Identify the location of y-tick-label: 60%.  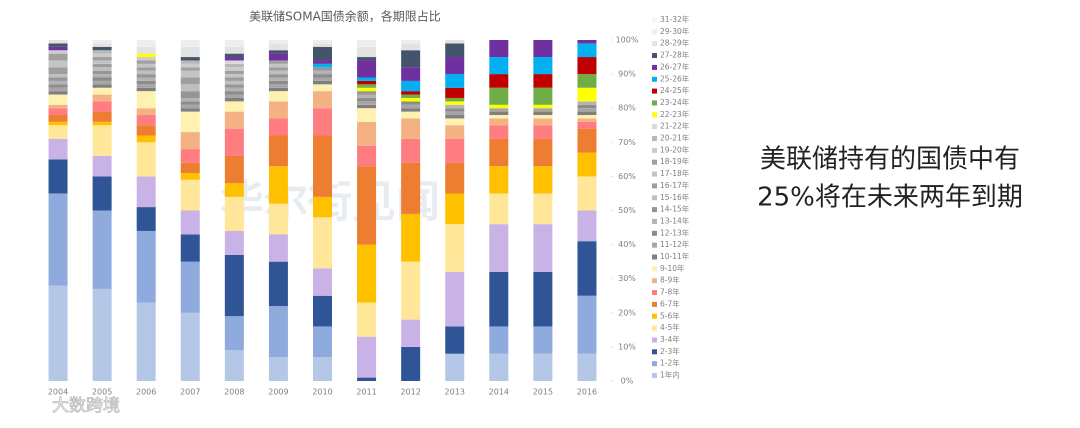
(627, 176).